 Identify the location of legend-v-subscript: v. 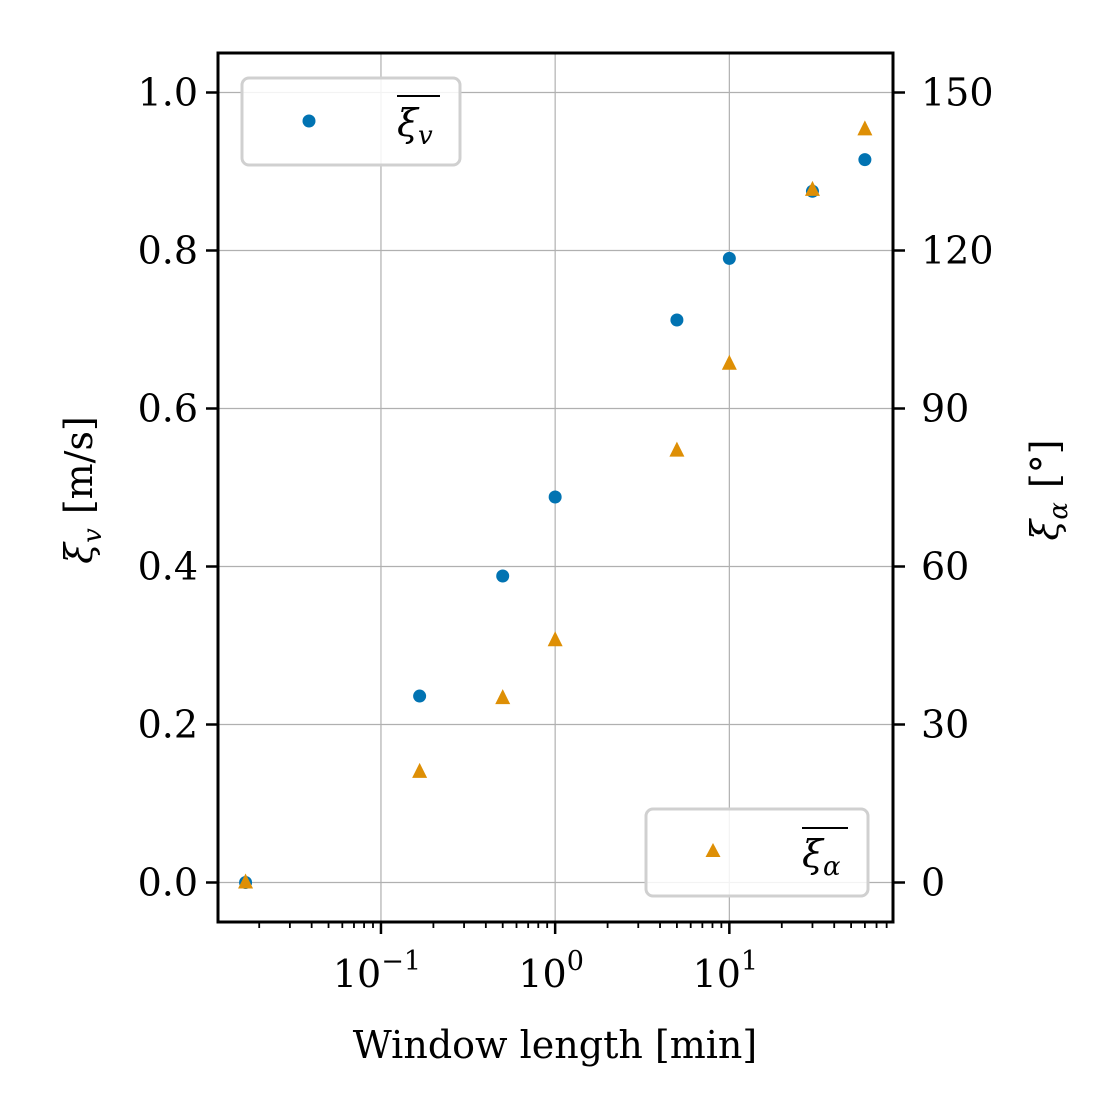
(425, 136).